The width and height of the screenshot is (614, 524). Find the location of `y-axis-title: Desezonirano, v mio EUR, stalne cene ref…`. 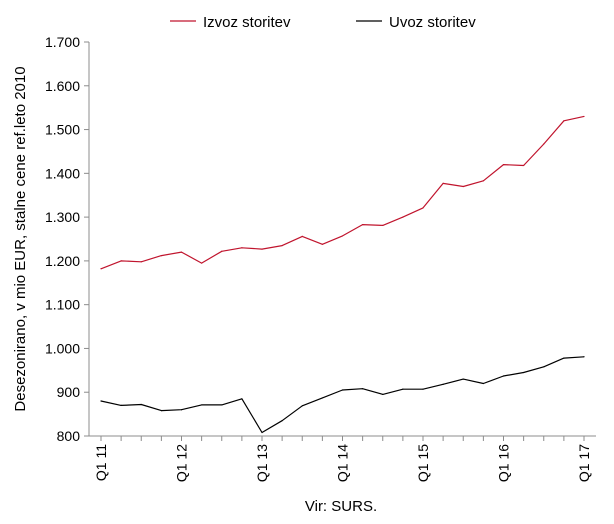

y-axis-title: Desezonirano, v mio EUR, stalne cene ref… is located at coordinates (20, 238).